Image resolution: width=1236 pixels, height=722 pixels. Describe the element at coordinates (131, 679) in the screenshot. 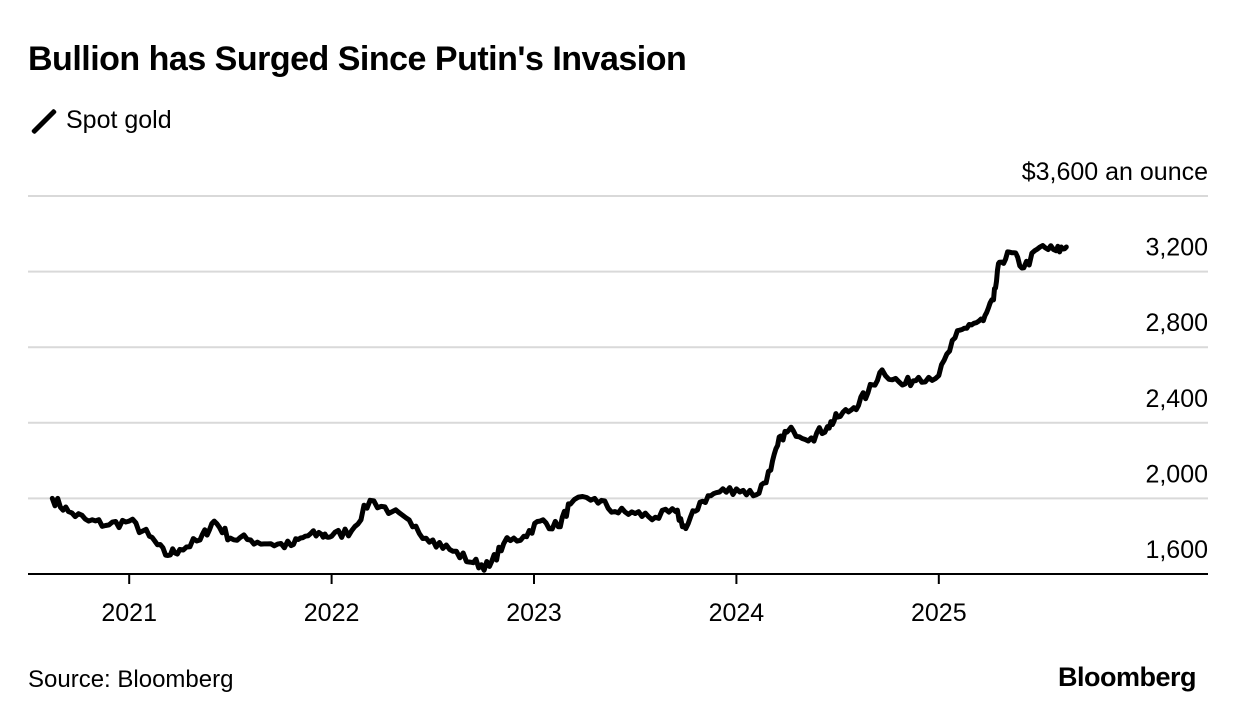

I see `source-note: Source: Bloomberg` at that location.